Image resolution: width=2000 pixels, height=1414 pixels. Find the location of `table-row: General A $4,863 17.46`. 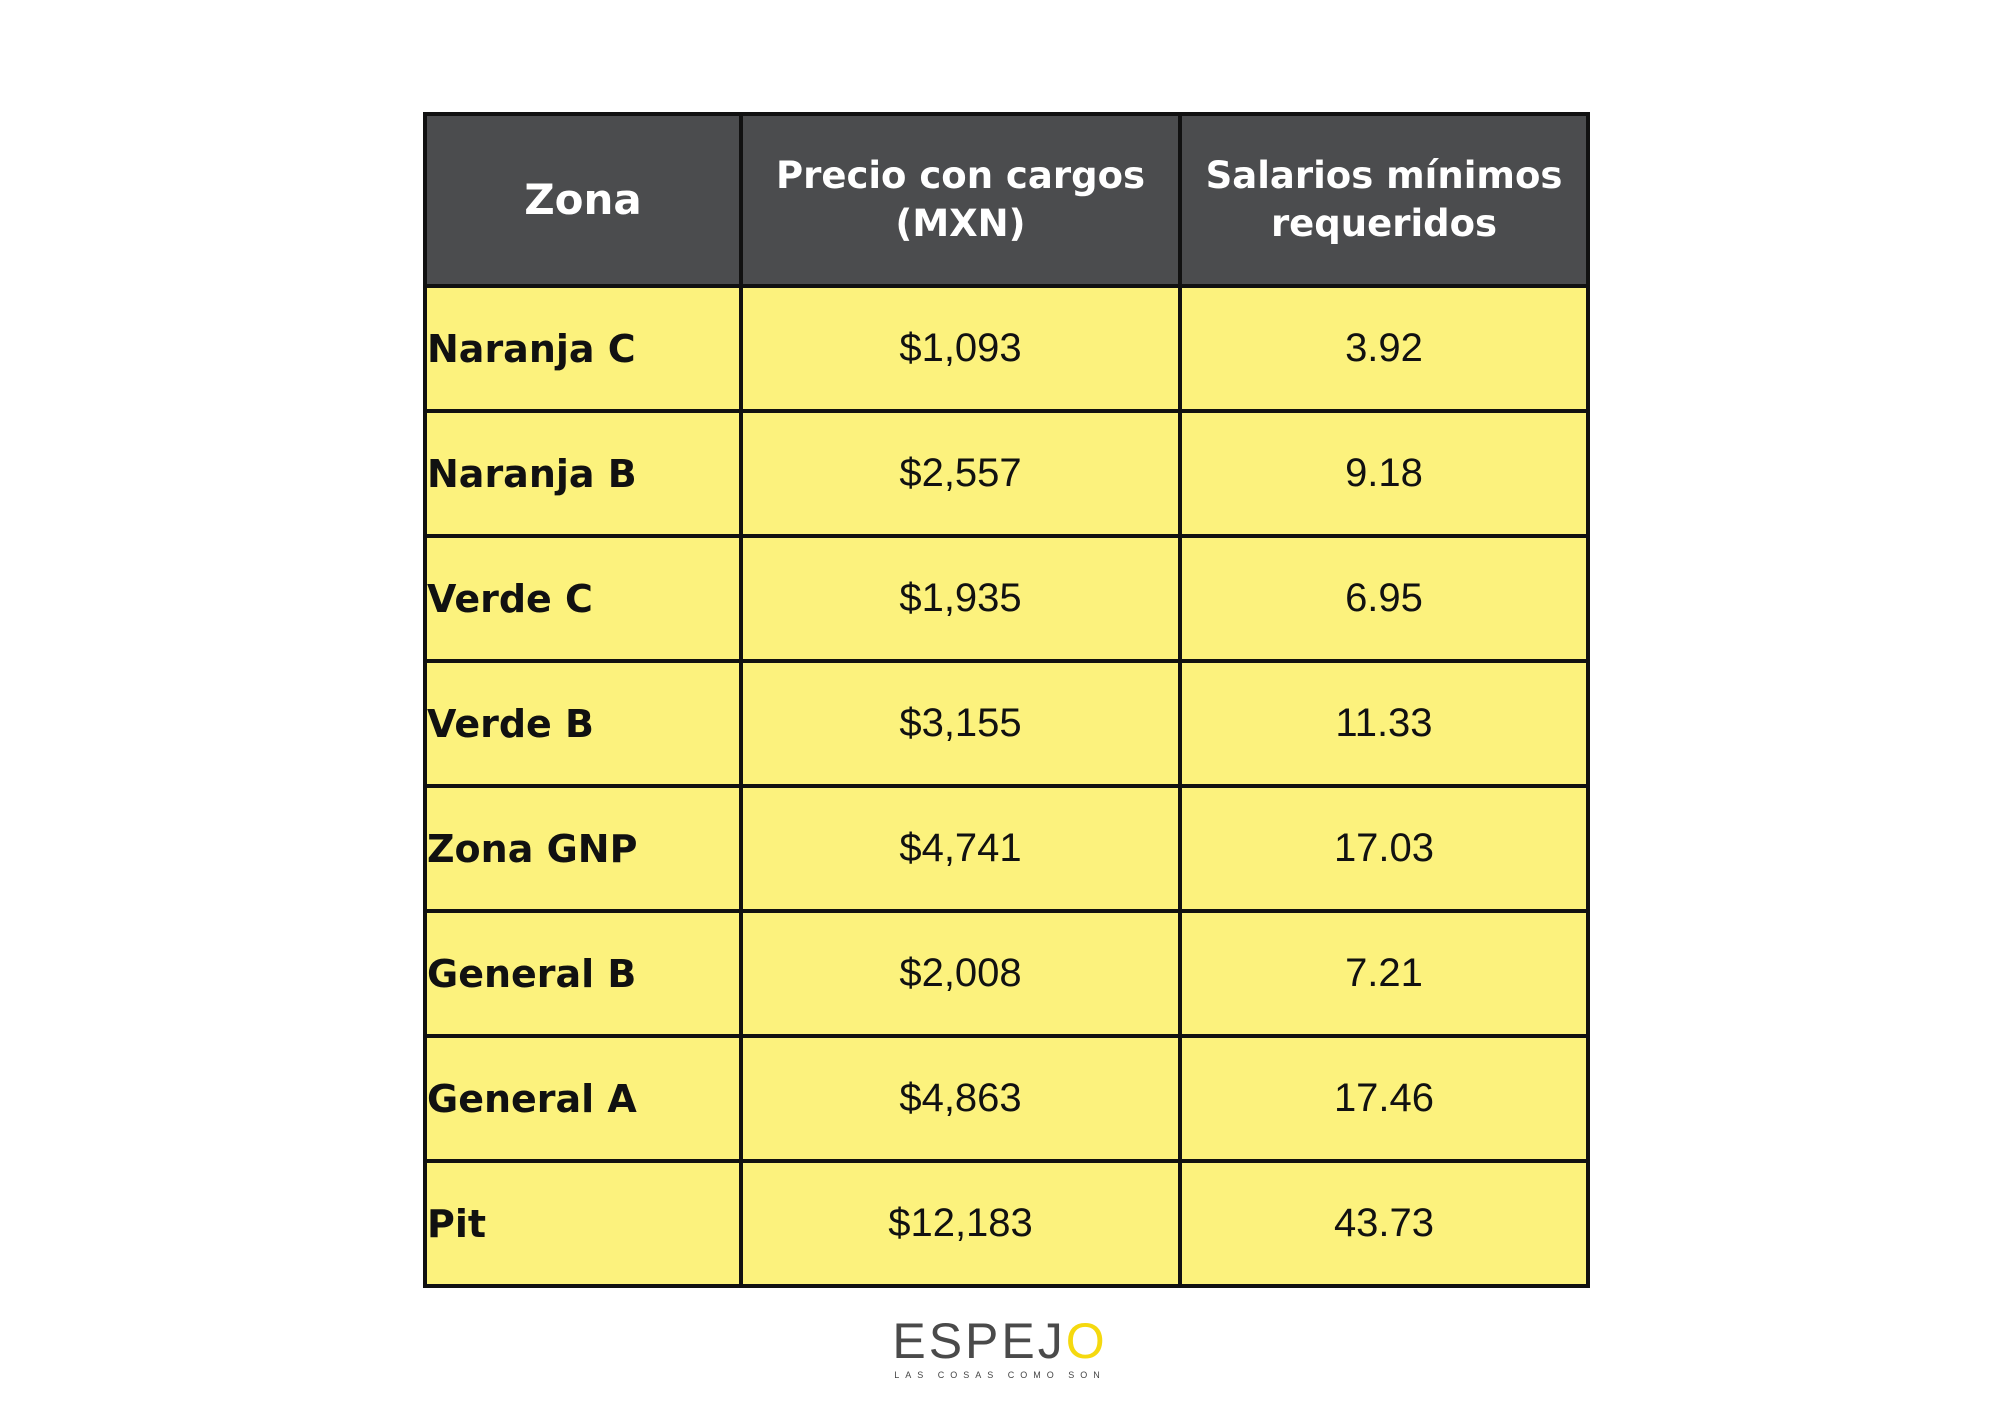

table-row: General A $4,863 17.46 is located at coordinates (1006, 1098).